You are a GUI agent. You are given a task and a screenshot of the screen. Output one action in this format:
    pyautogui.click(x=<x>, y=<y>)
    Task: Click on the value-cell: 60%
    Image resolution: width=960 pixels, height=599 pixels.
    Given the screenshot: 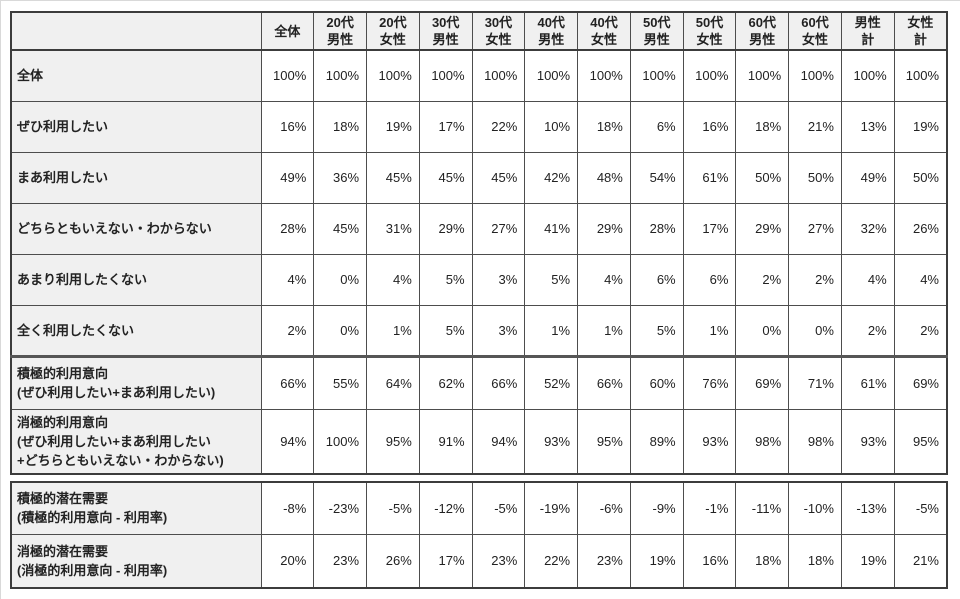 What is the action you would take?
    pyautogui.click(x=656, y=382)
    